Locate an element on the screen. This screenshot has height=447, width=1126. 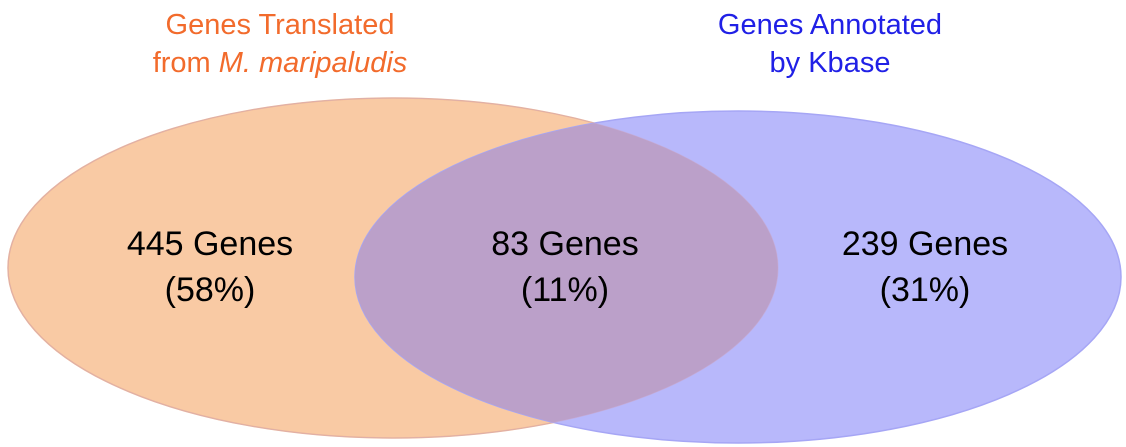
intersection-label: 83 Genes (11%) is located at coordinates (565, 267).